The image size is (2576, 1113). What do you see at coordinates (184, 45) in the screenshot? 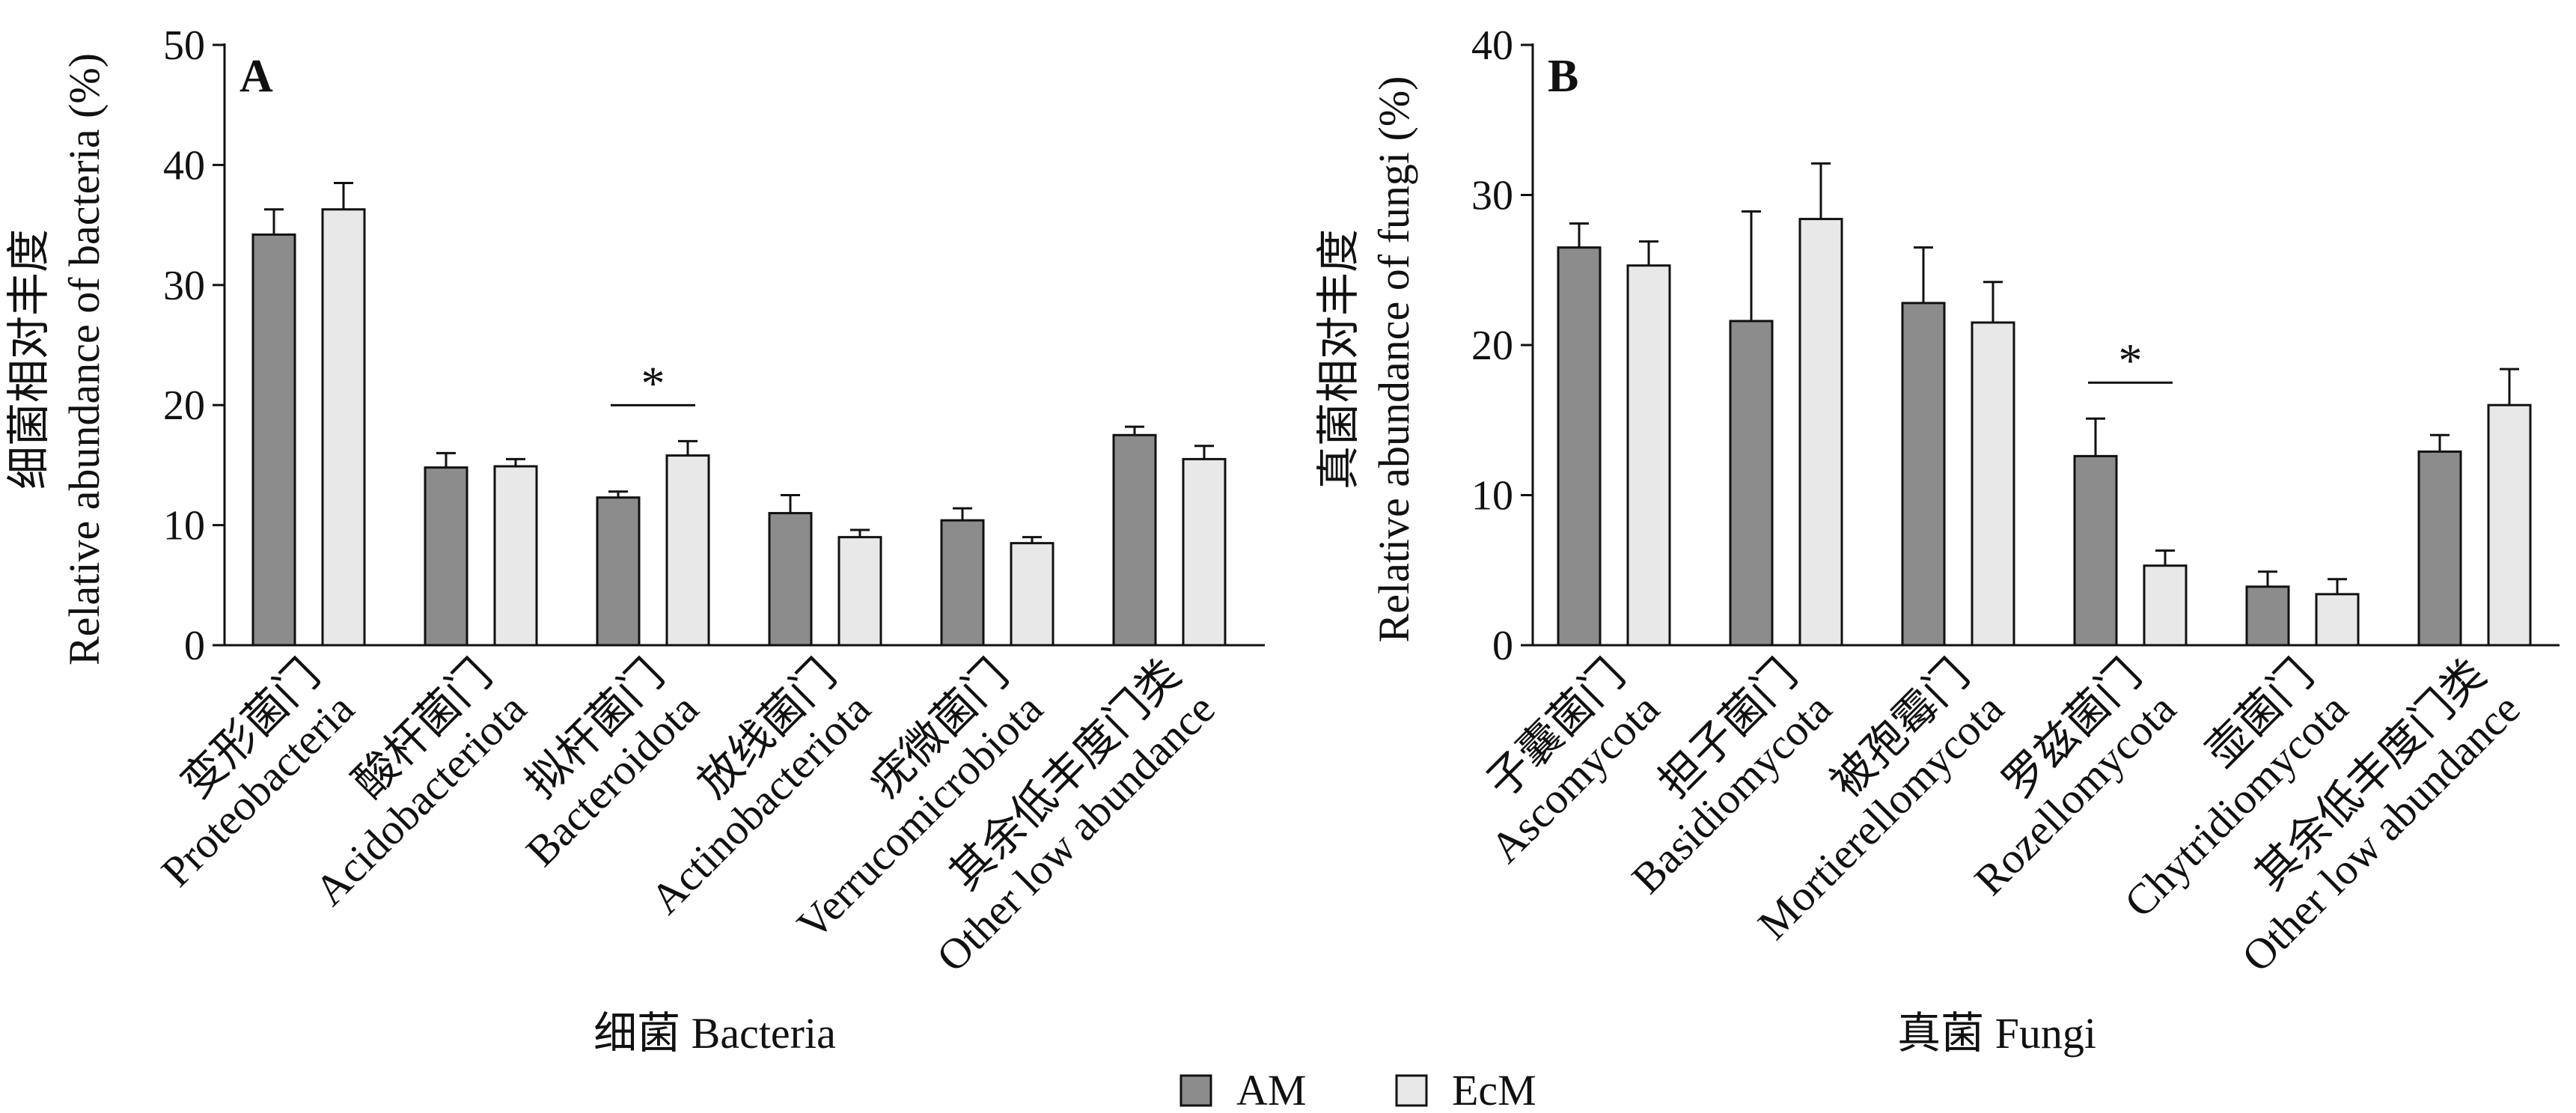
I see `y-tick-label: 50` at bounding box center [184, 45].